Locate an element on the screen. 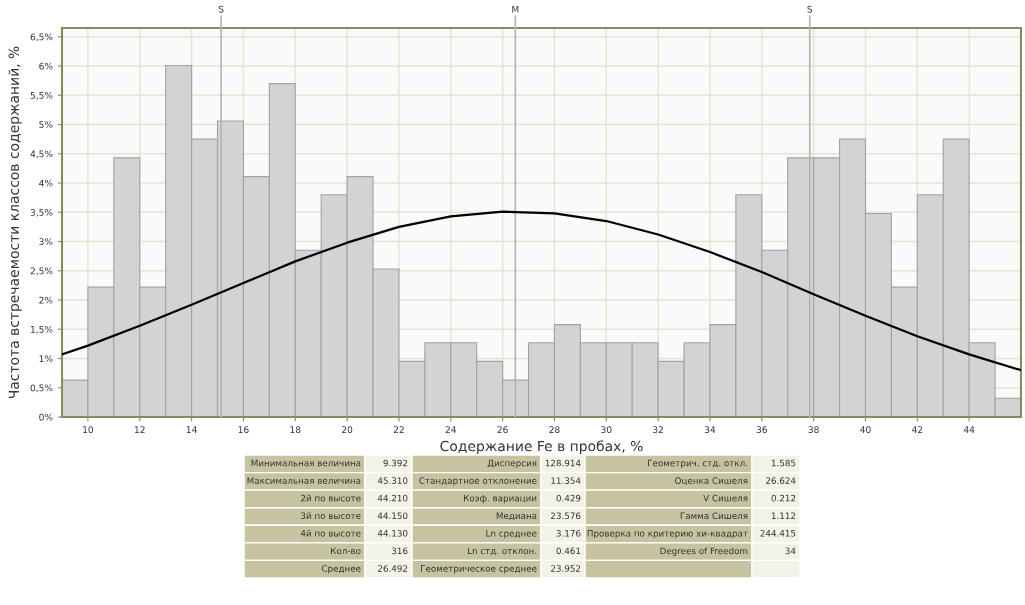  x-axis-title: Содержание Fe в пробах, % is located at coordinates (541, 447).